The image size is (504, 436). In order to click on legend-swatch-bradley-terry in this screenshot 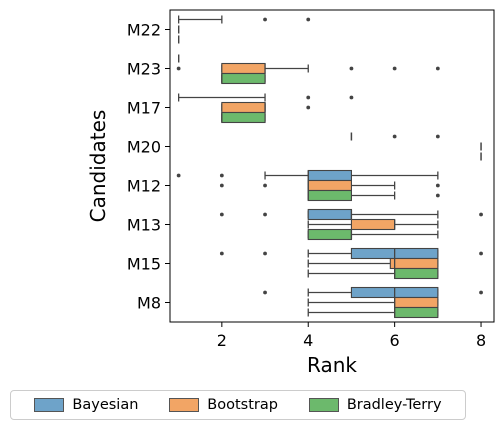, I will do `click(323, 405)`.